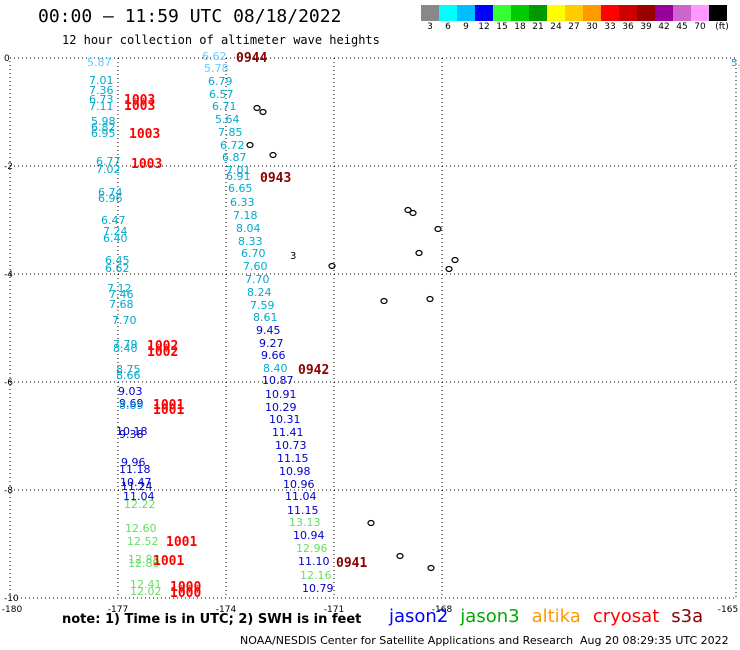 The width and height of the screenshot is (740, 650). What do you see at coordinates (259, 292) in the screenshot?
I see `wave-height-label: 8.24` at bounding box center [259, 292].